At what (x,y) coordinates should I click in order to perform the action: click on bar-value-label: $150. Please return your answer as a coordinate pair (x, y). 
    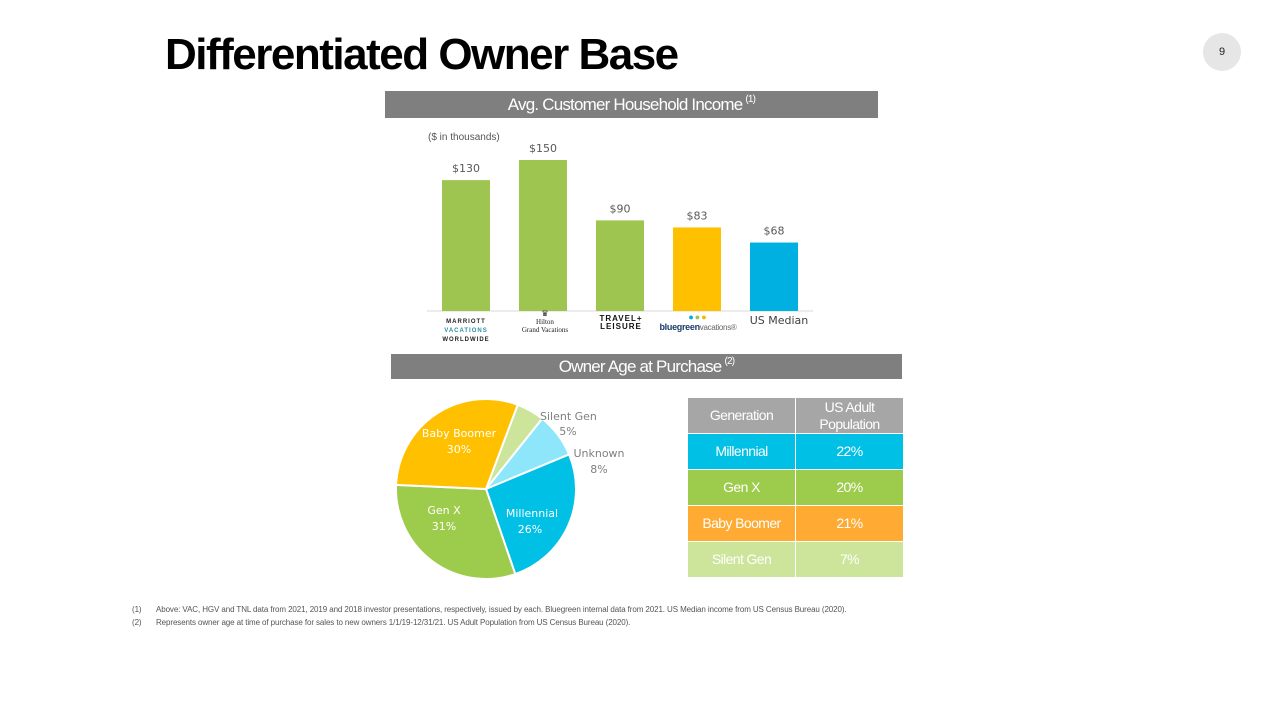
    Looking at the image, I should click on (543, 148).